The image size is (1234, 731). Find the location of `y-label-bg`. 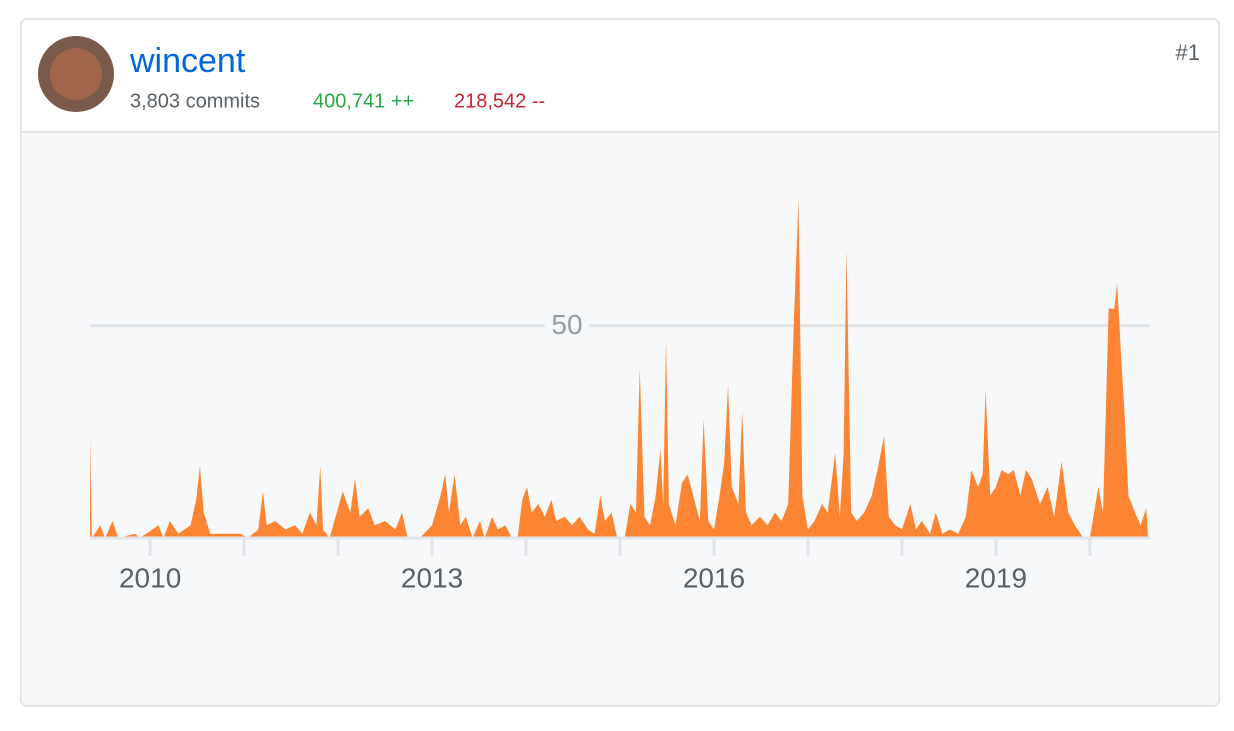

y-label-bg is located at coordinates (567, 325).